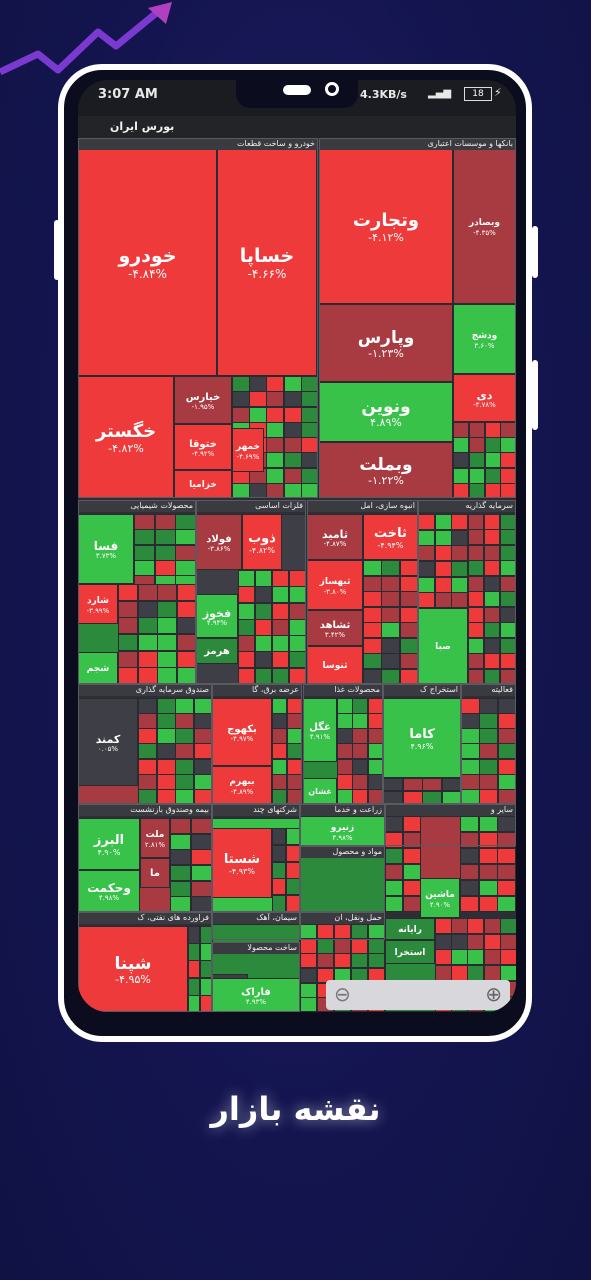  I want to click on stock-tile-bbahram: ببهرم -۴.۸۹%, so click(242, 785).